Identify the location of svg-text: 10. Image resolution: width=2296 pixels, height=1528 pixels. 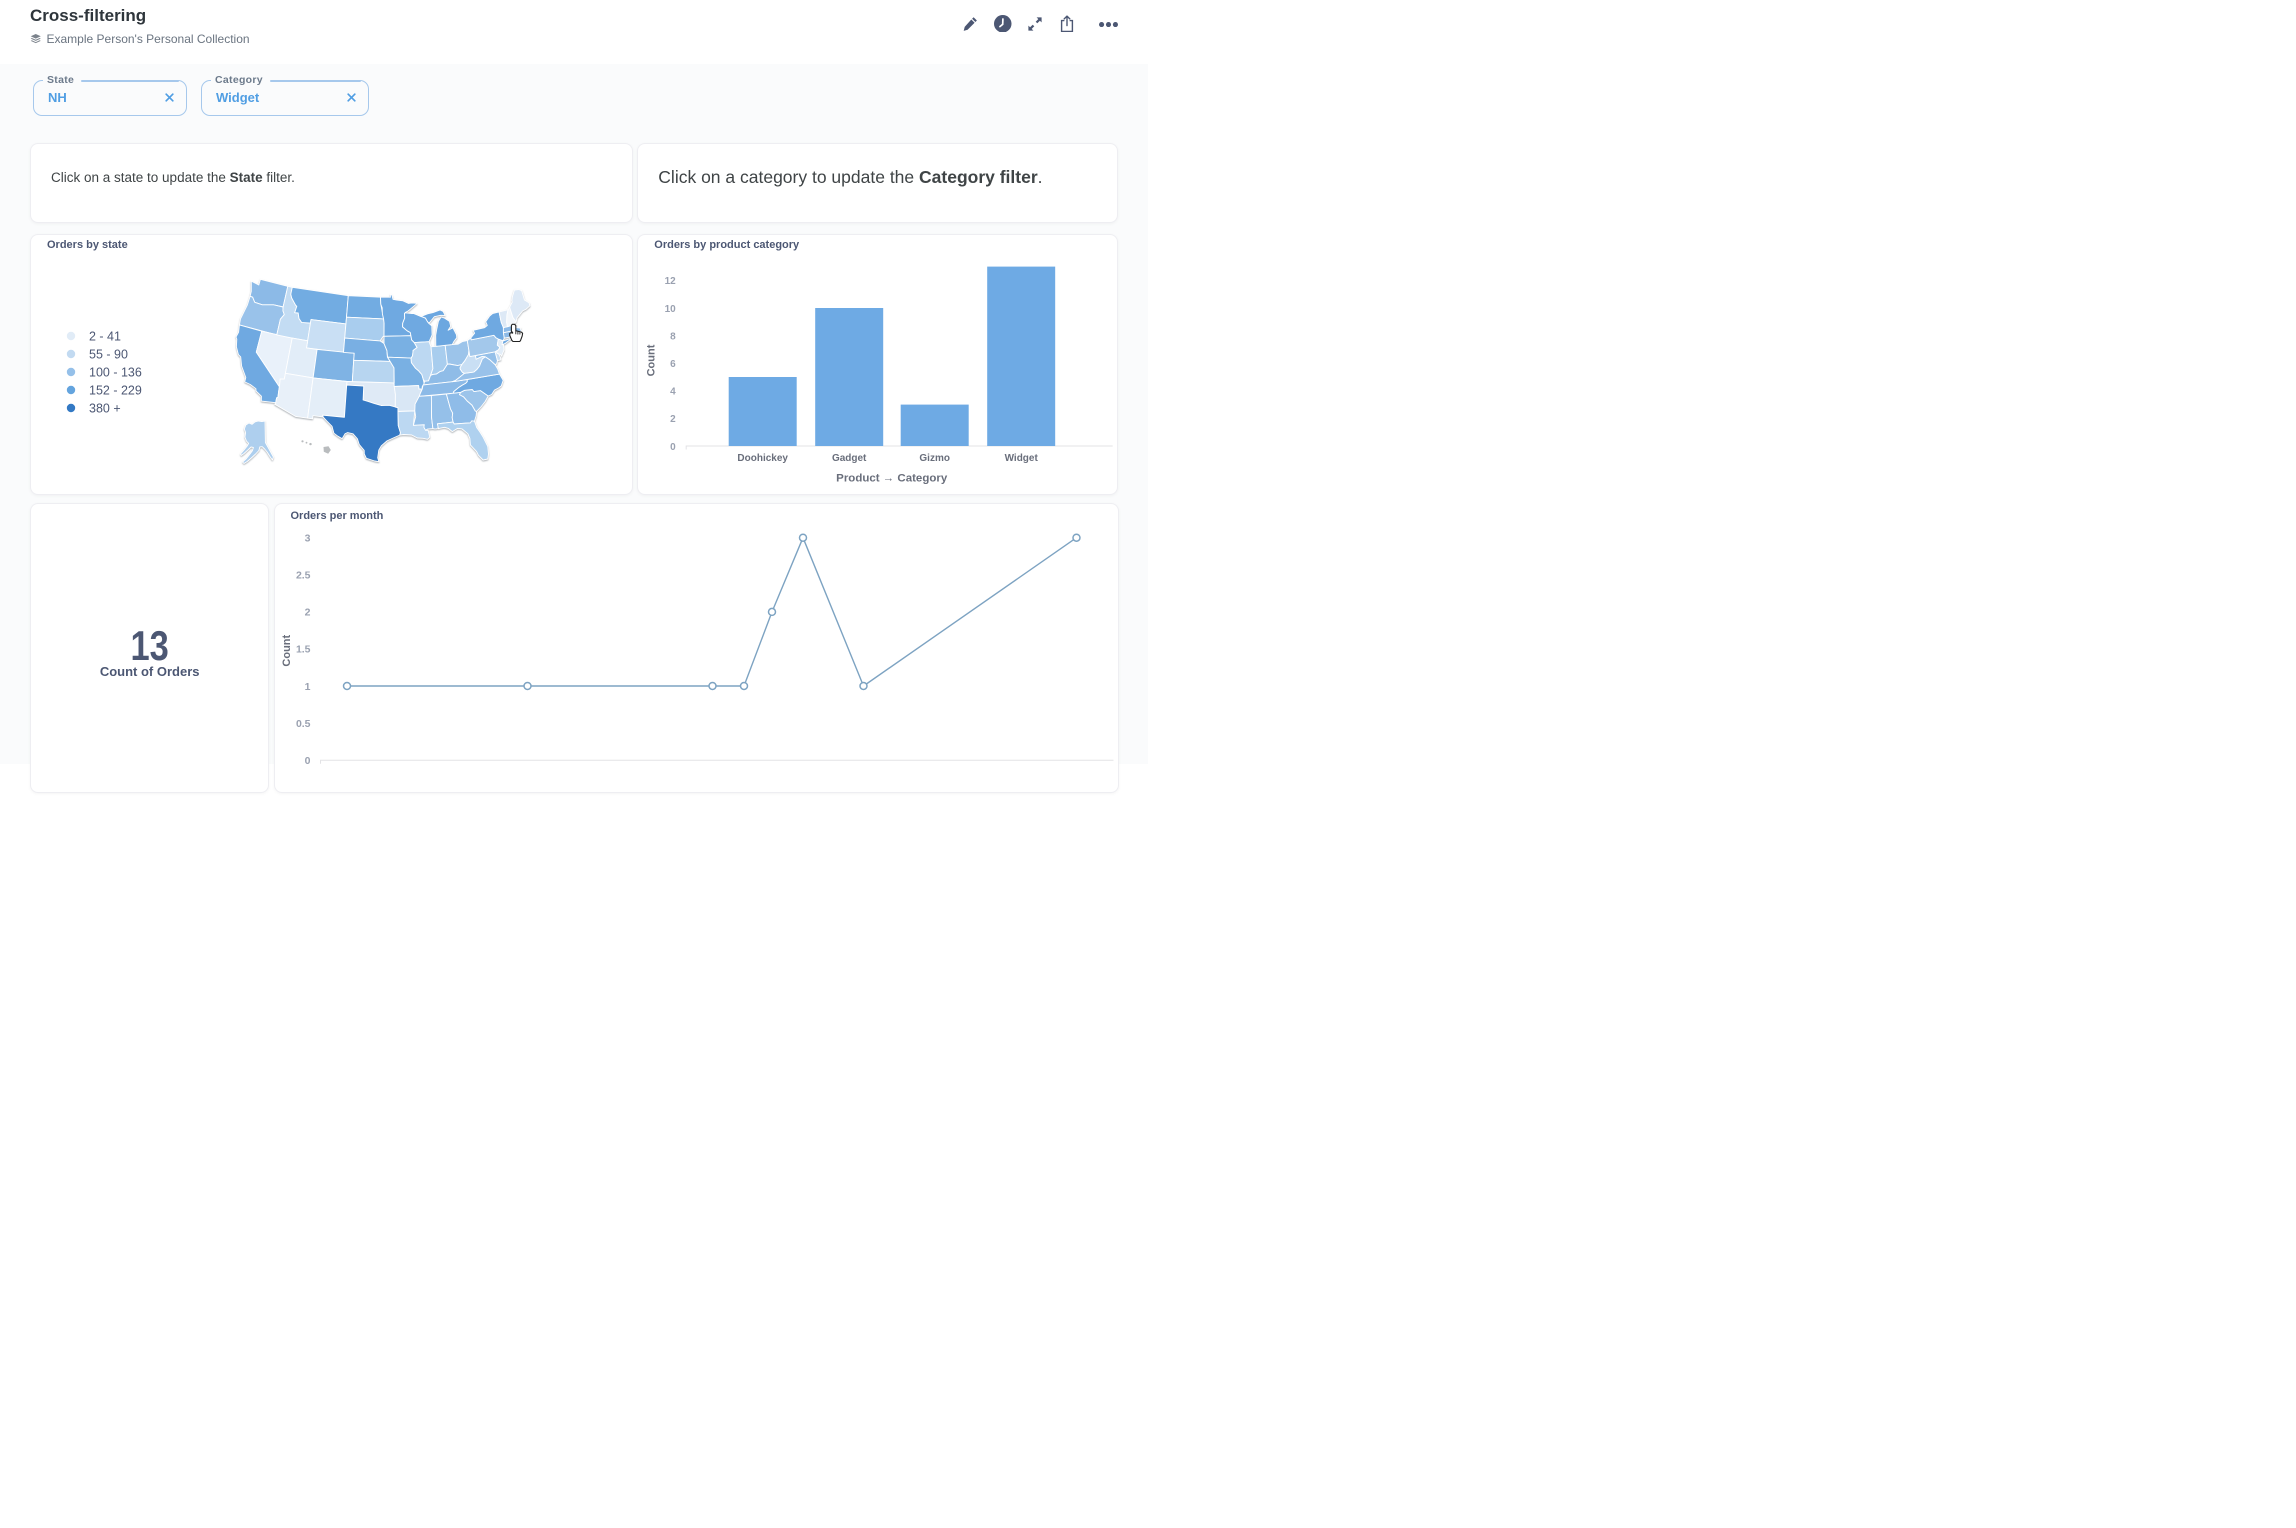
(671, 308).